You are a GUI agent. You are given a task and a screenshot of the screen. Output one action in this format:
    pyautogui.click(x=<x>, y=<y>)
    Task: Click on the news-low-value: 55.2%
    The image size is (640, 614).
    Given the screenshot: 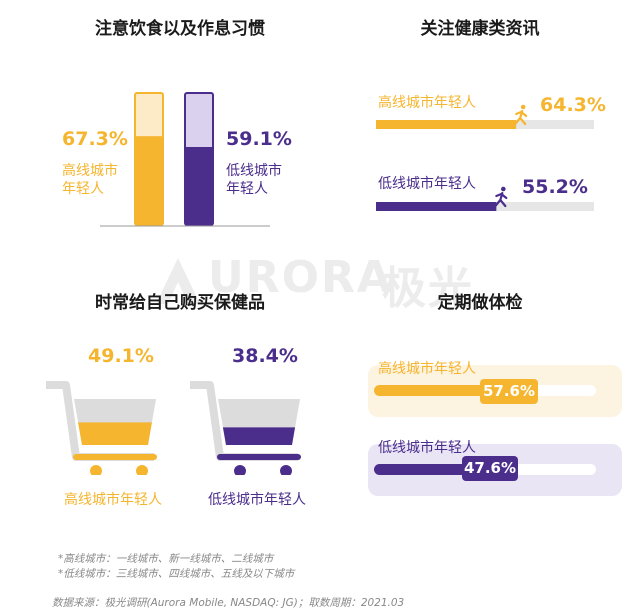 What is the action you would take?
    pyautogui.click(x=555, y=187)
    